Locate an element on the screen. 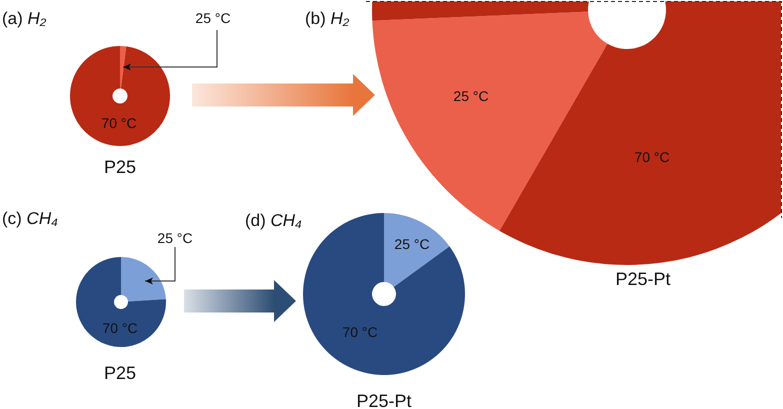 The width and height of the screenshot is (783, 409). chart-title: (a) H₂ is located at coordinates (24, 18).